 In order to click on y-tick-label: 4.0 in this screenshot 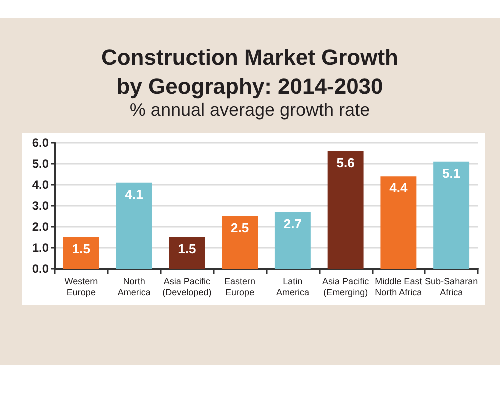, I will do `click(41, 185)`.